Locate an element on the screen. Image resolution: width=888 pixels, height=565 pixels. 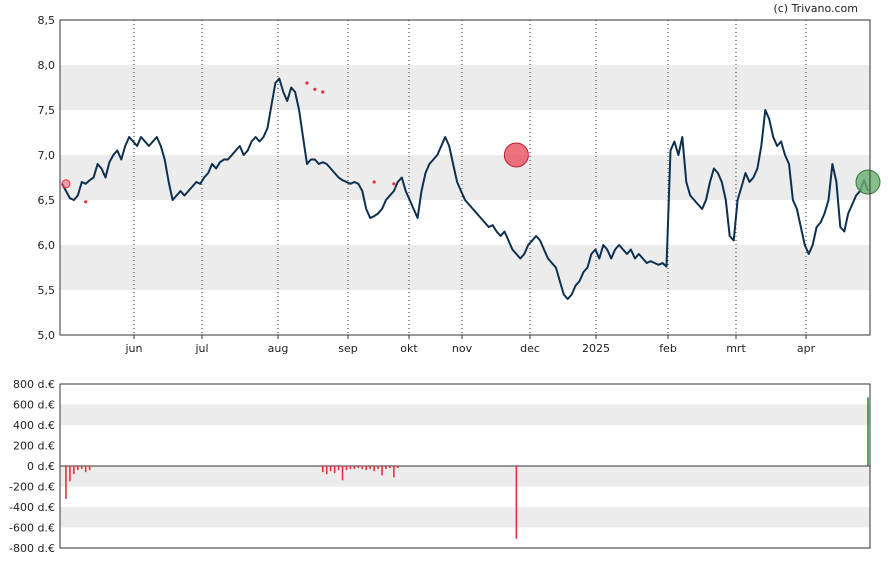
big-sell-marker is located at coordinates (516, 155).